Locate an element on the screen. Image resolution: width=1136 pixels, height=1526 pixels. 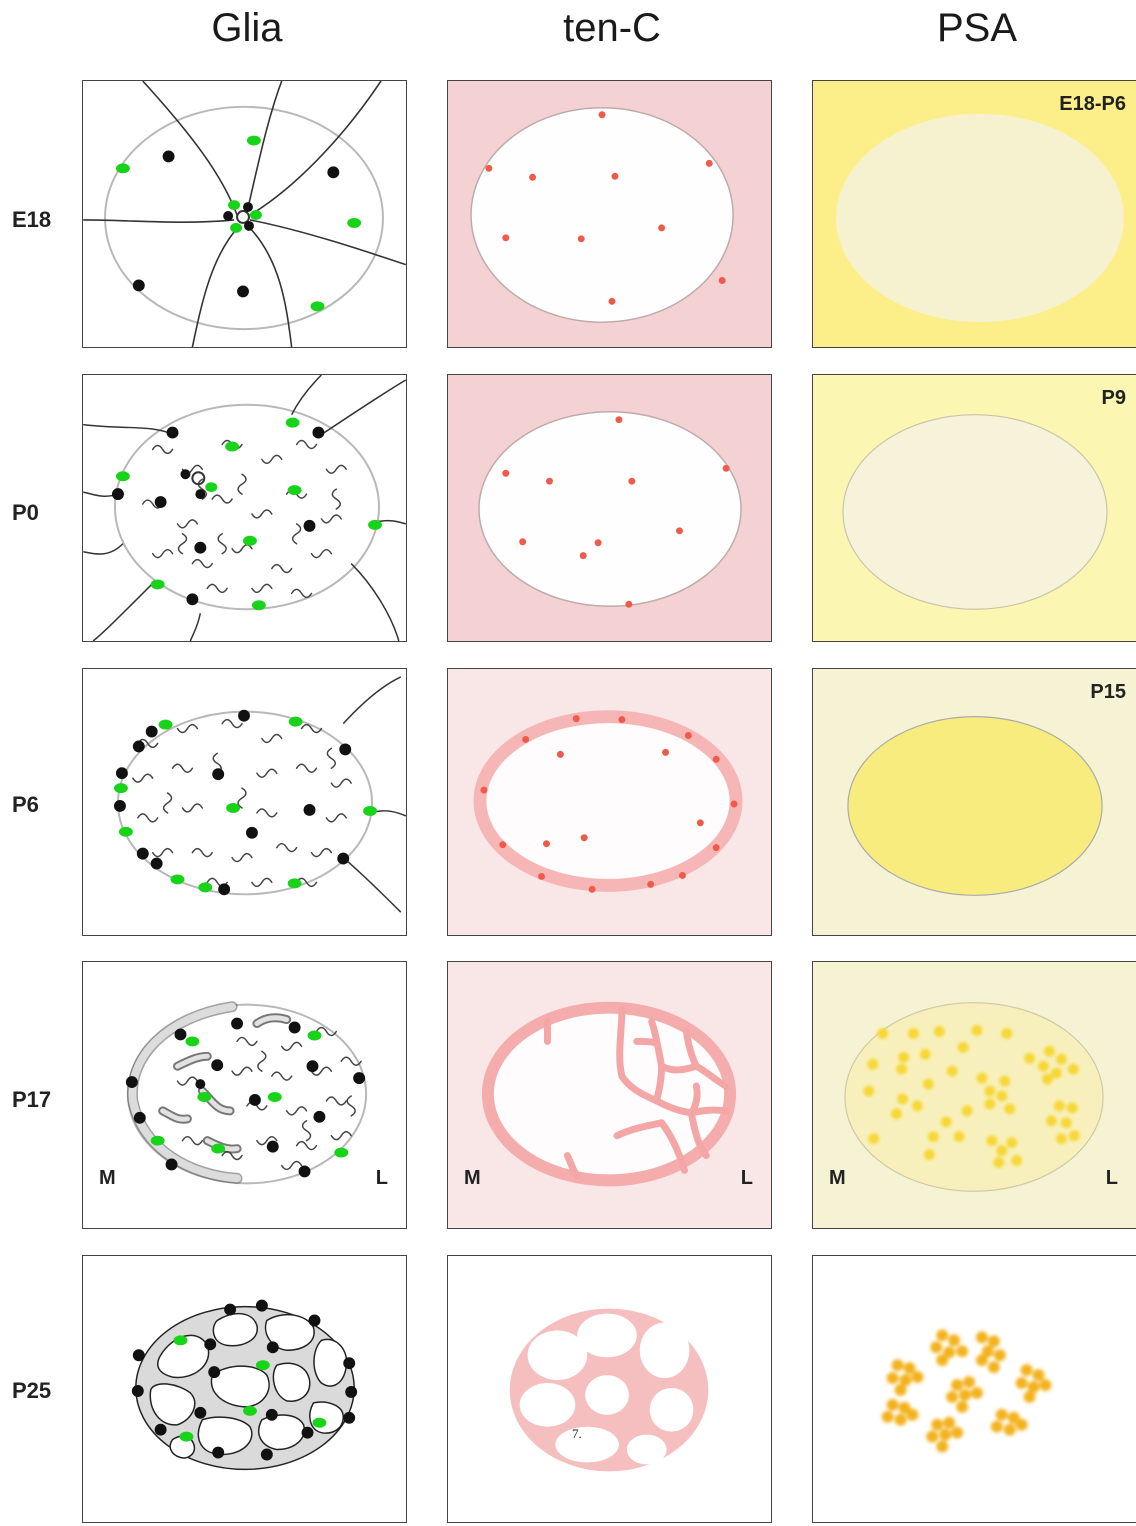
panel-psa-p6: P15 is located at coordinates (974, 802).